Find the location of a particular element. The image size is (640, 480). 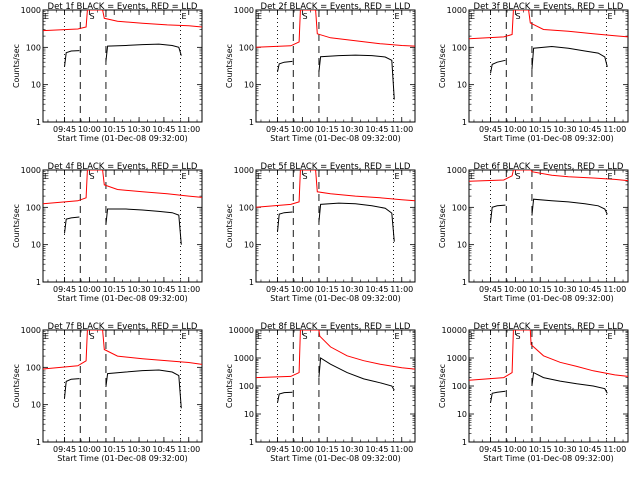

chart-title: Det 8f BLACK = Events, RED = LLD is located at coordinates (336, 327).